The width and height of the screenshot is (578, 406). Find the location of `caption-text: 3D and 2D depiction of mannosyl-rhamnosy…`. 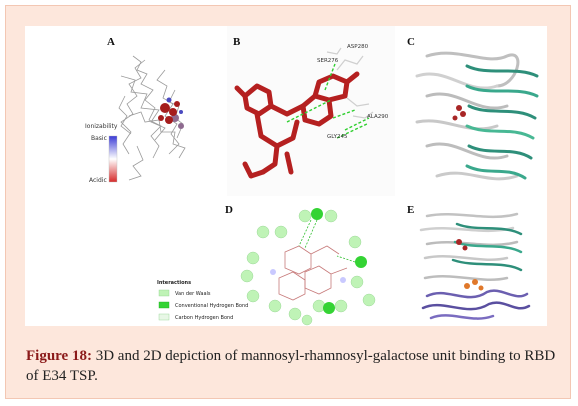

caption-text: 3D and 2D depiction of mannosyl-rhamnosy… is located at coordinates (291, 366).